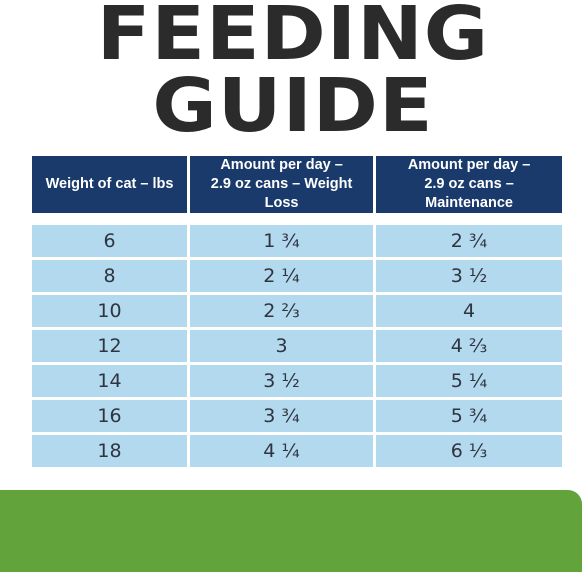 The height and width of the screenshot is (572, 586). Describe the element at coordinates (110, 311) in the screenshot. I see `weight-cell: 10` at that location.